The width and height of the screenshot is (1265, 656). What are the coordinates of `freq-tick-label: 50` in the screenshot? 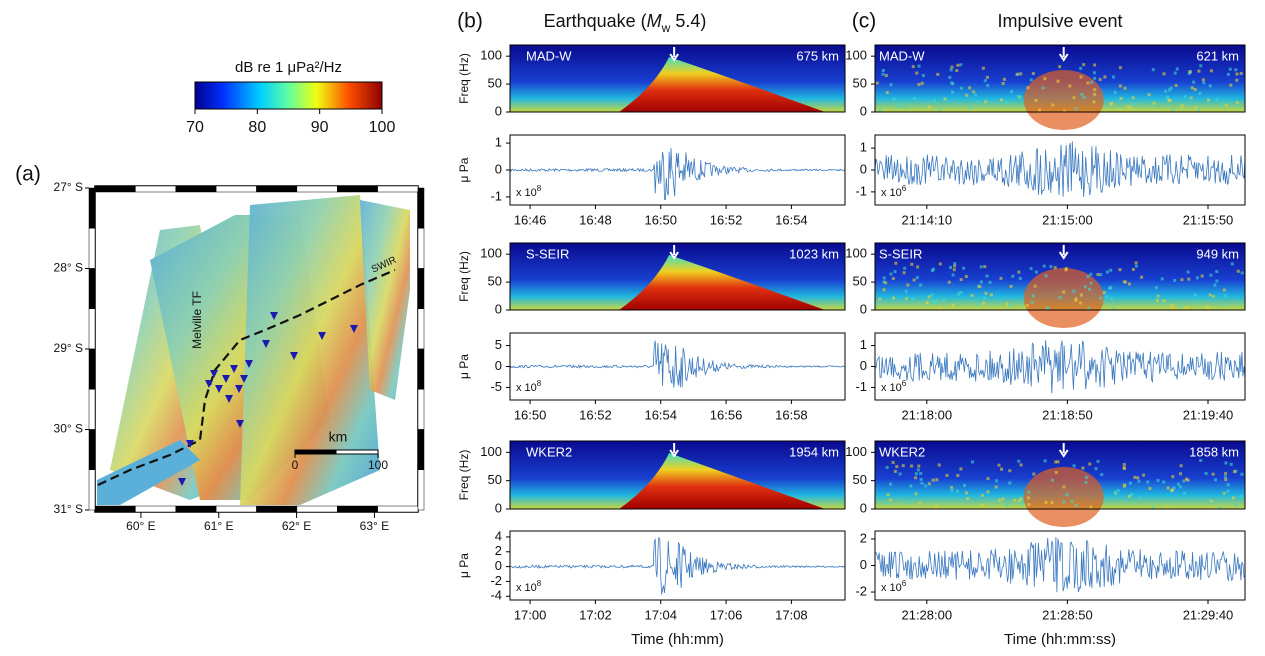 It's located at (495, 83).